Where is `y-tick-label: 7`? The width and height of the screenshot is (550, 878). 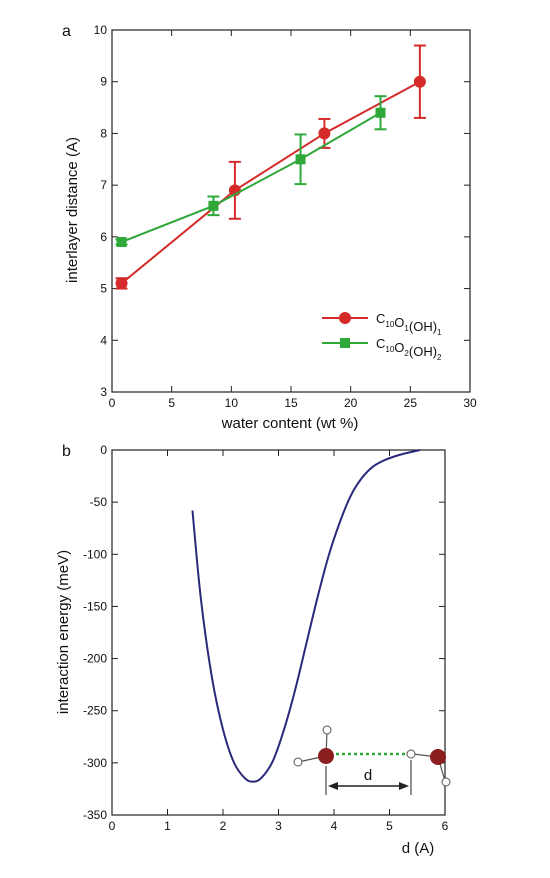 y-tick-label: 7 is located at coordinates (103, 185).